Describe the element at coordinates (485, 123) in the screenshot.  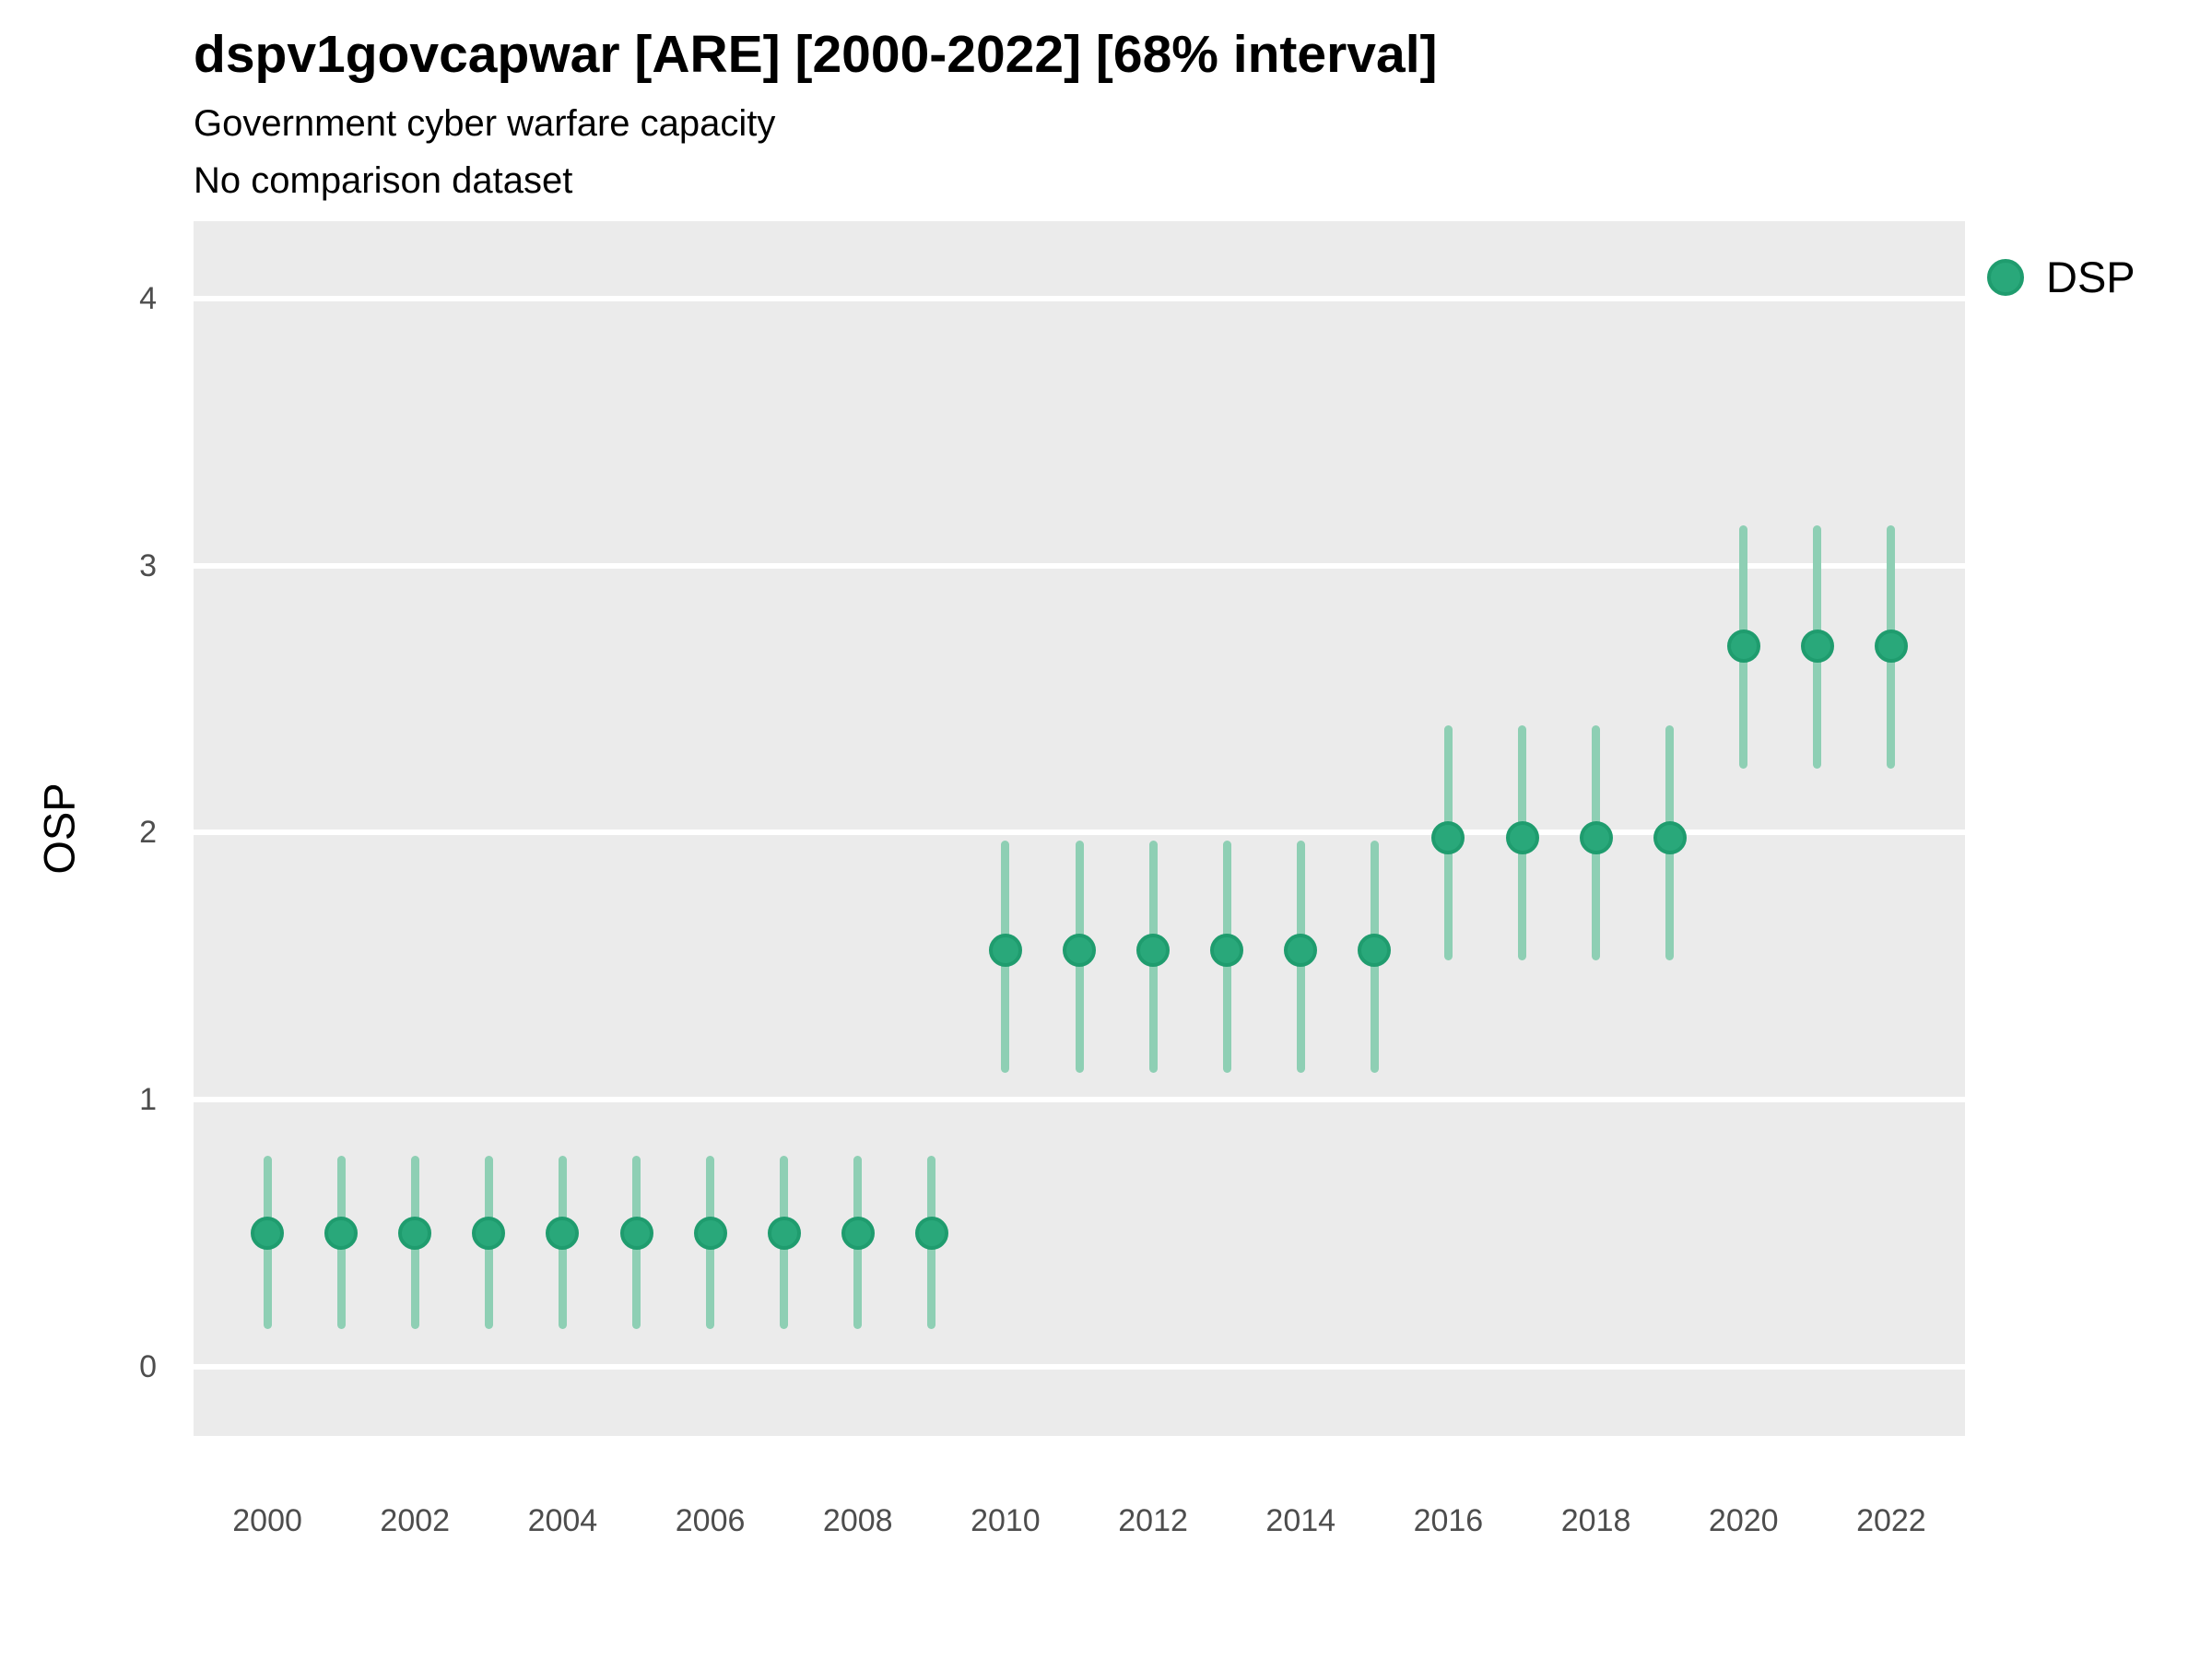
I see `plot-subtitle: Government cyber warfare capacity` at that location.